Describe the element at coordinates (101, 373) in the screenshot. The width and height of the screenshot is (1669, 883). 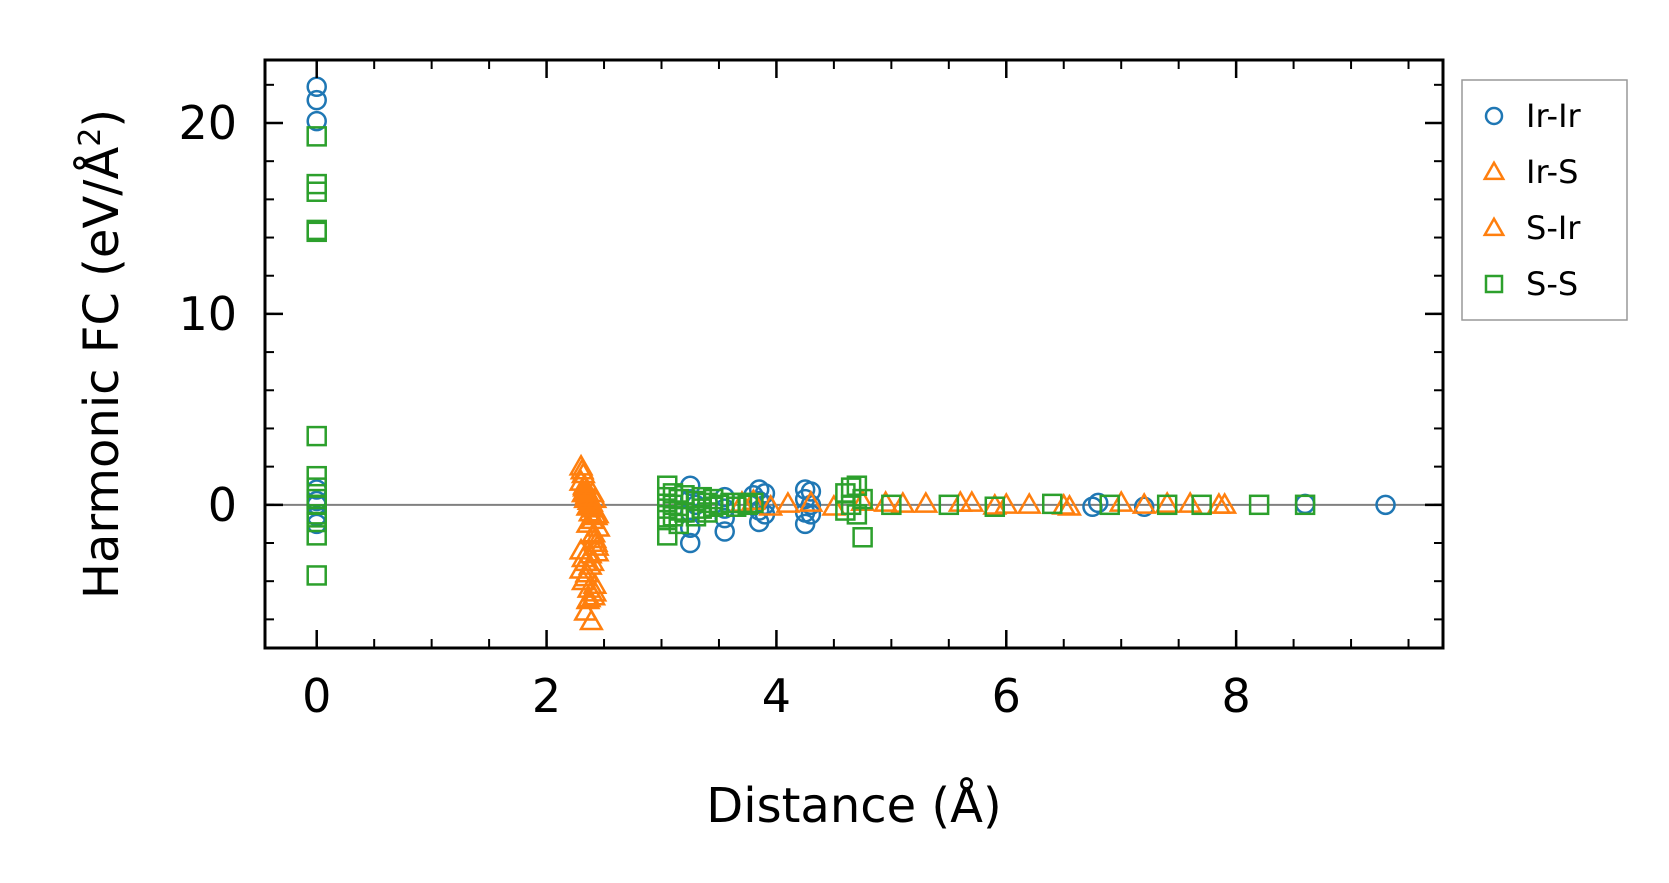
I see `y-axis-label-base: Harmonic FC (eV/Å` at that location.